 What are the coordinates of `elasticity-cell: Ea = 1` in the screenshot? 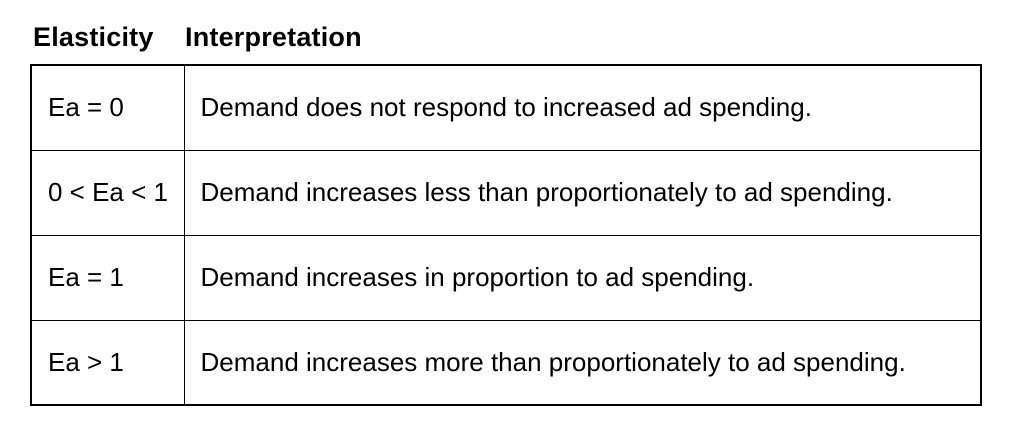 It's located at (107, 277).